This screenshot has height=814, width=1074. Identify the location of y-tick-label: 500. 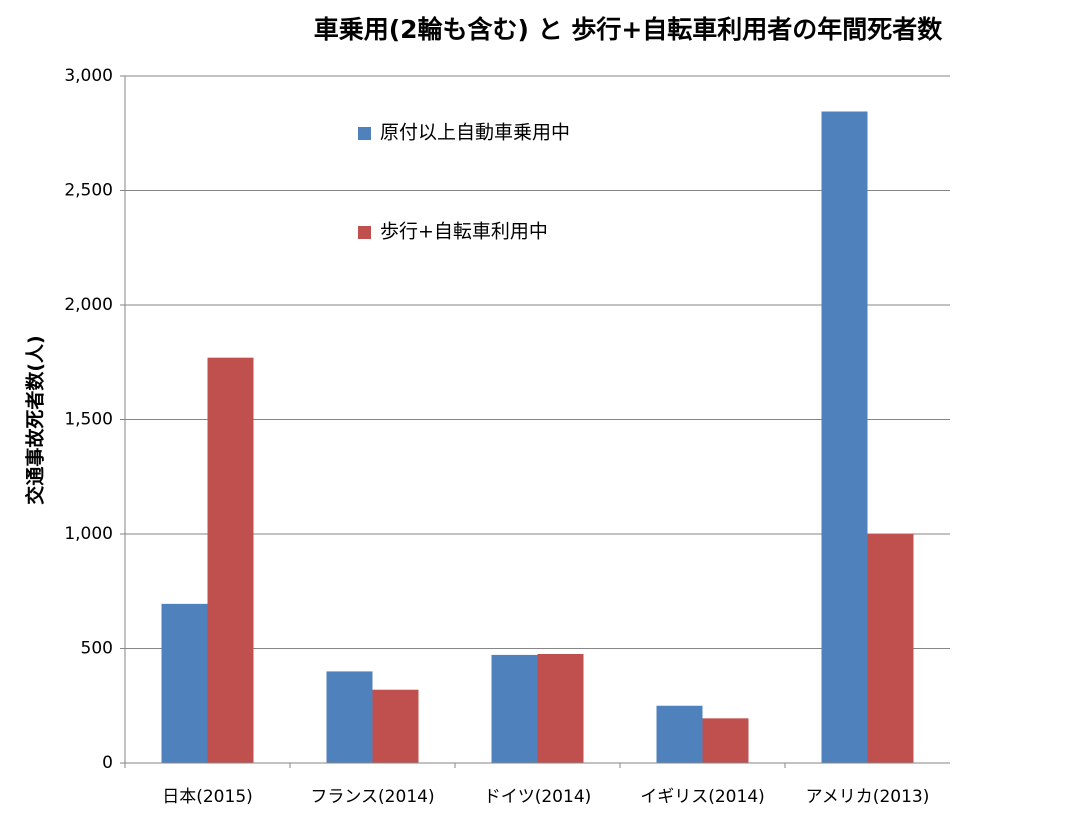
(97, 649).